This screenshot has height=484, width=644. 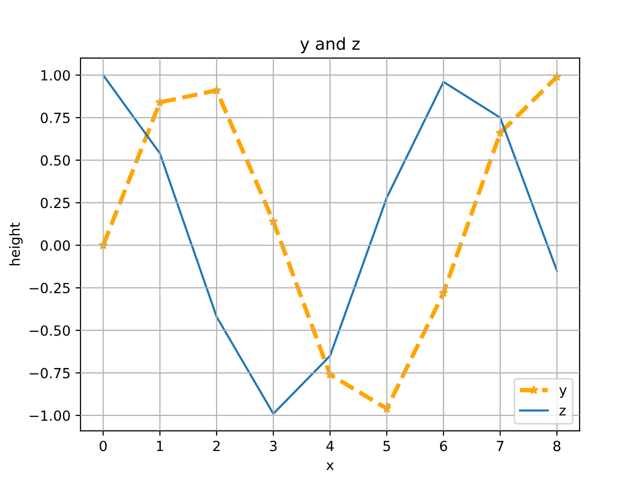 What do you see at coordinates (330, 45) in the screenshot?
I see `chart-title: y and z` at bounding box center [330, 45].